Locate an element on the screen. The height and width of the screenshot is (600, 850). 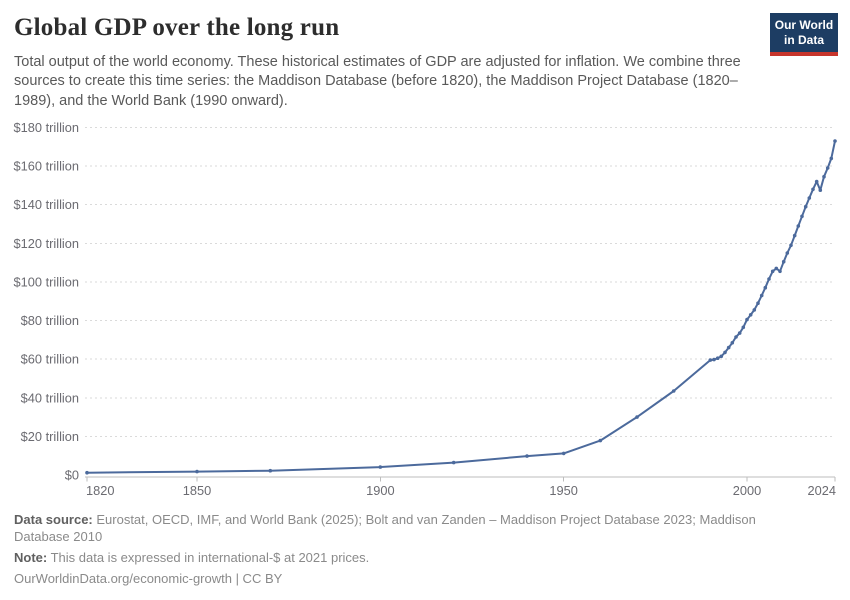
svg-text: $20 trillion is located at coordinates (50, 436).